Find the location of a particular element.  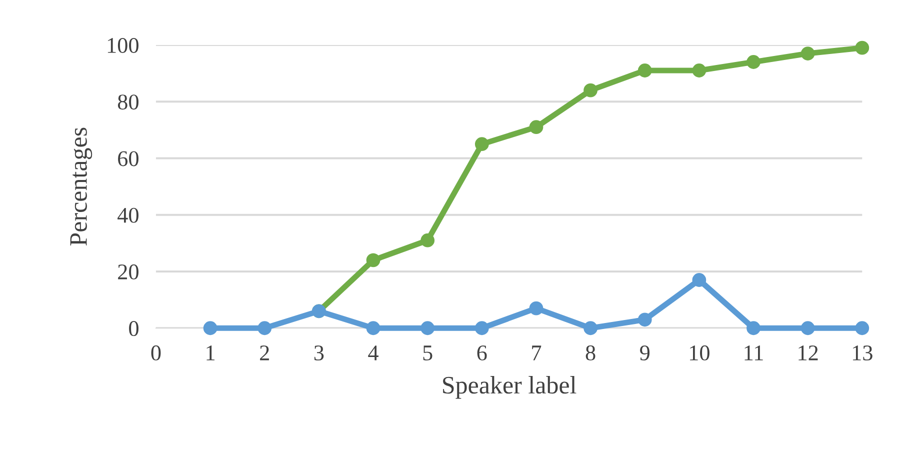

x-tick-label: 4 is located at coordinates (373, 353).